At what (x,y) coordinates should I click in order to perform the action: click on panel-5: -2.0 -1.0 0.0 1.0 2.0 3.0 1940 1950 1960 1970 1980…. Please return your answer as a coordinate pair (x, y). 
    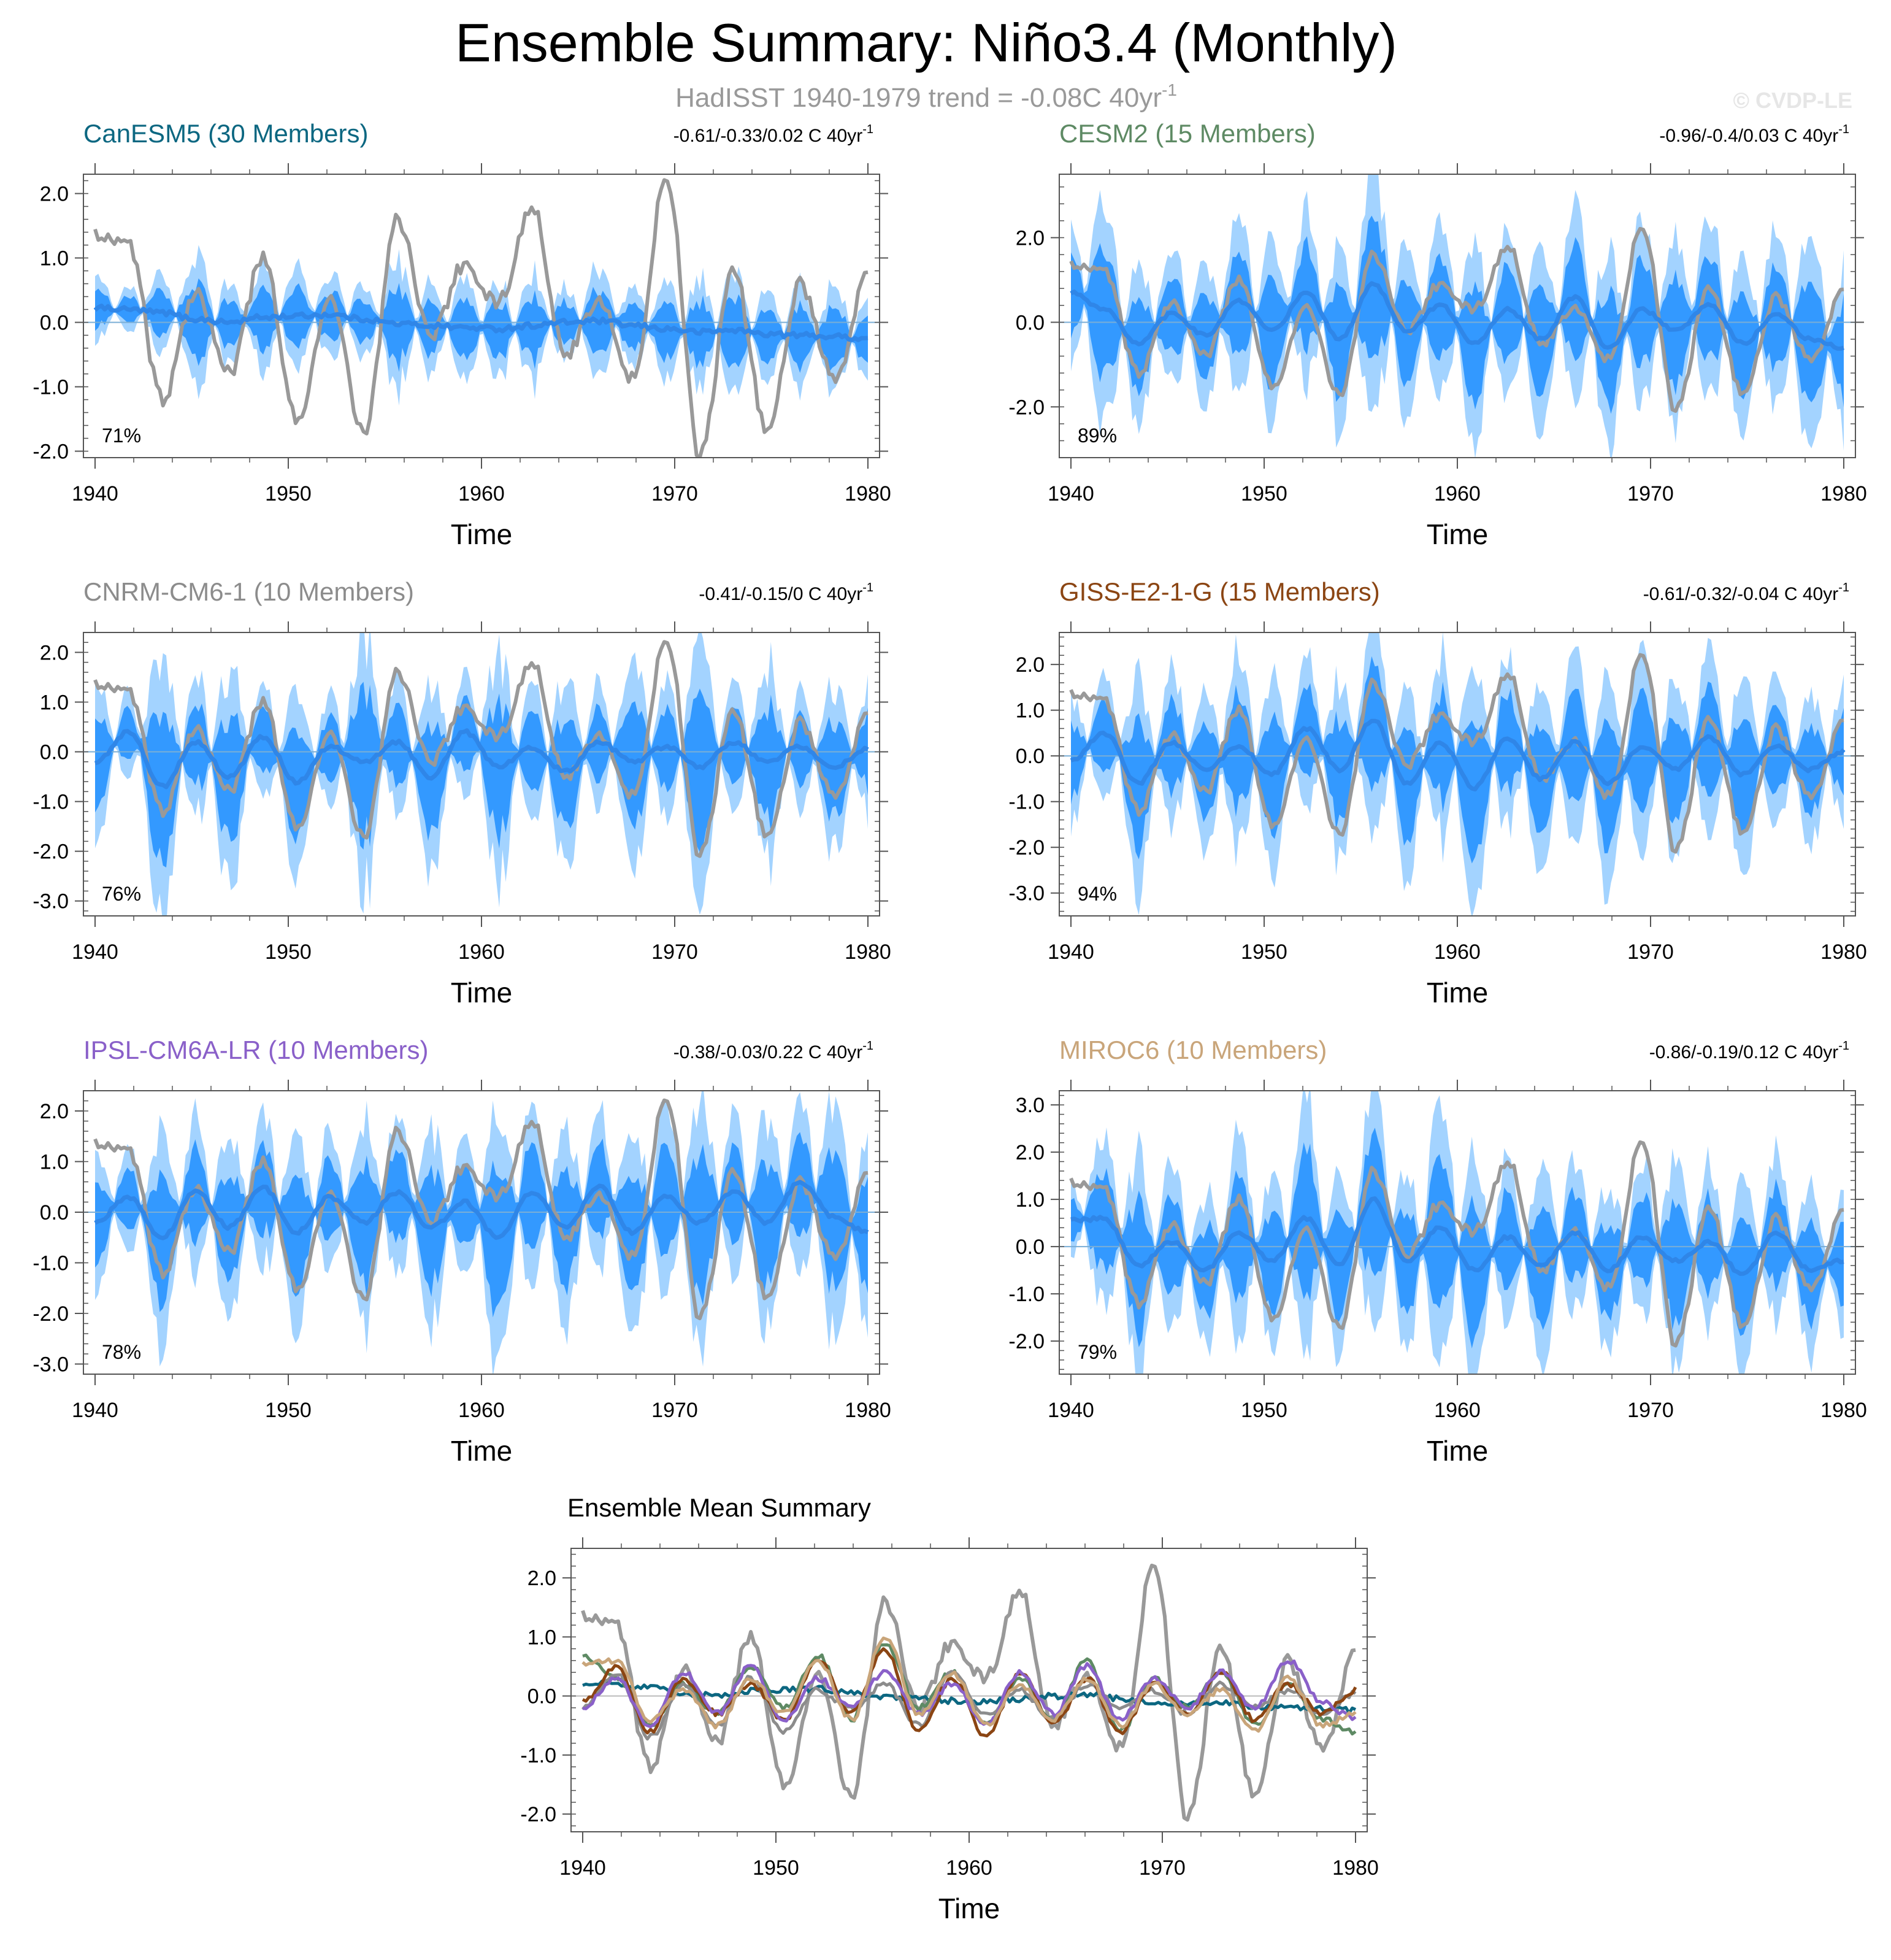
    Looking at the image, I should click on (1437, 1251).